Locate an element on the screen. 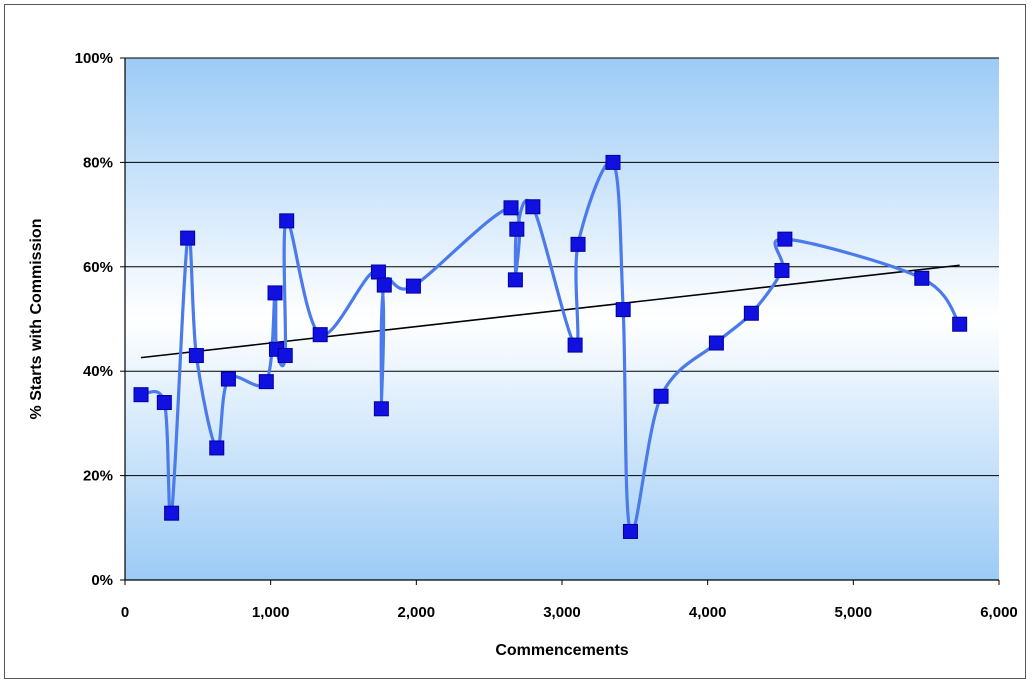  x-tick-label: 2,000 is located at coordinates (417, 612).